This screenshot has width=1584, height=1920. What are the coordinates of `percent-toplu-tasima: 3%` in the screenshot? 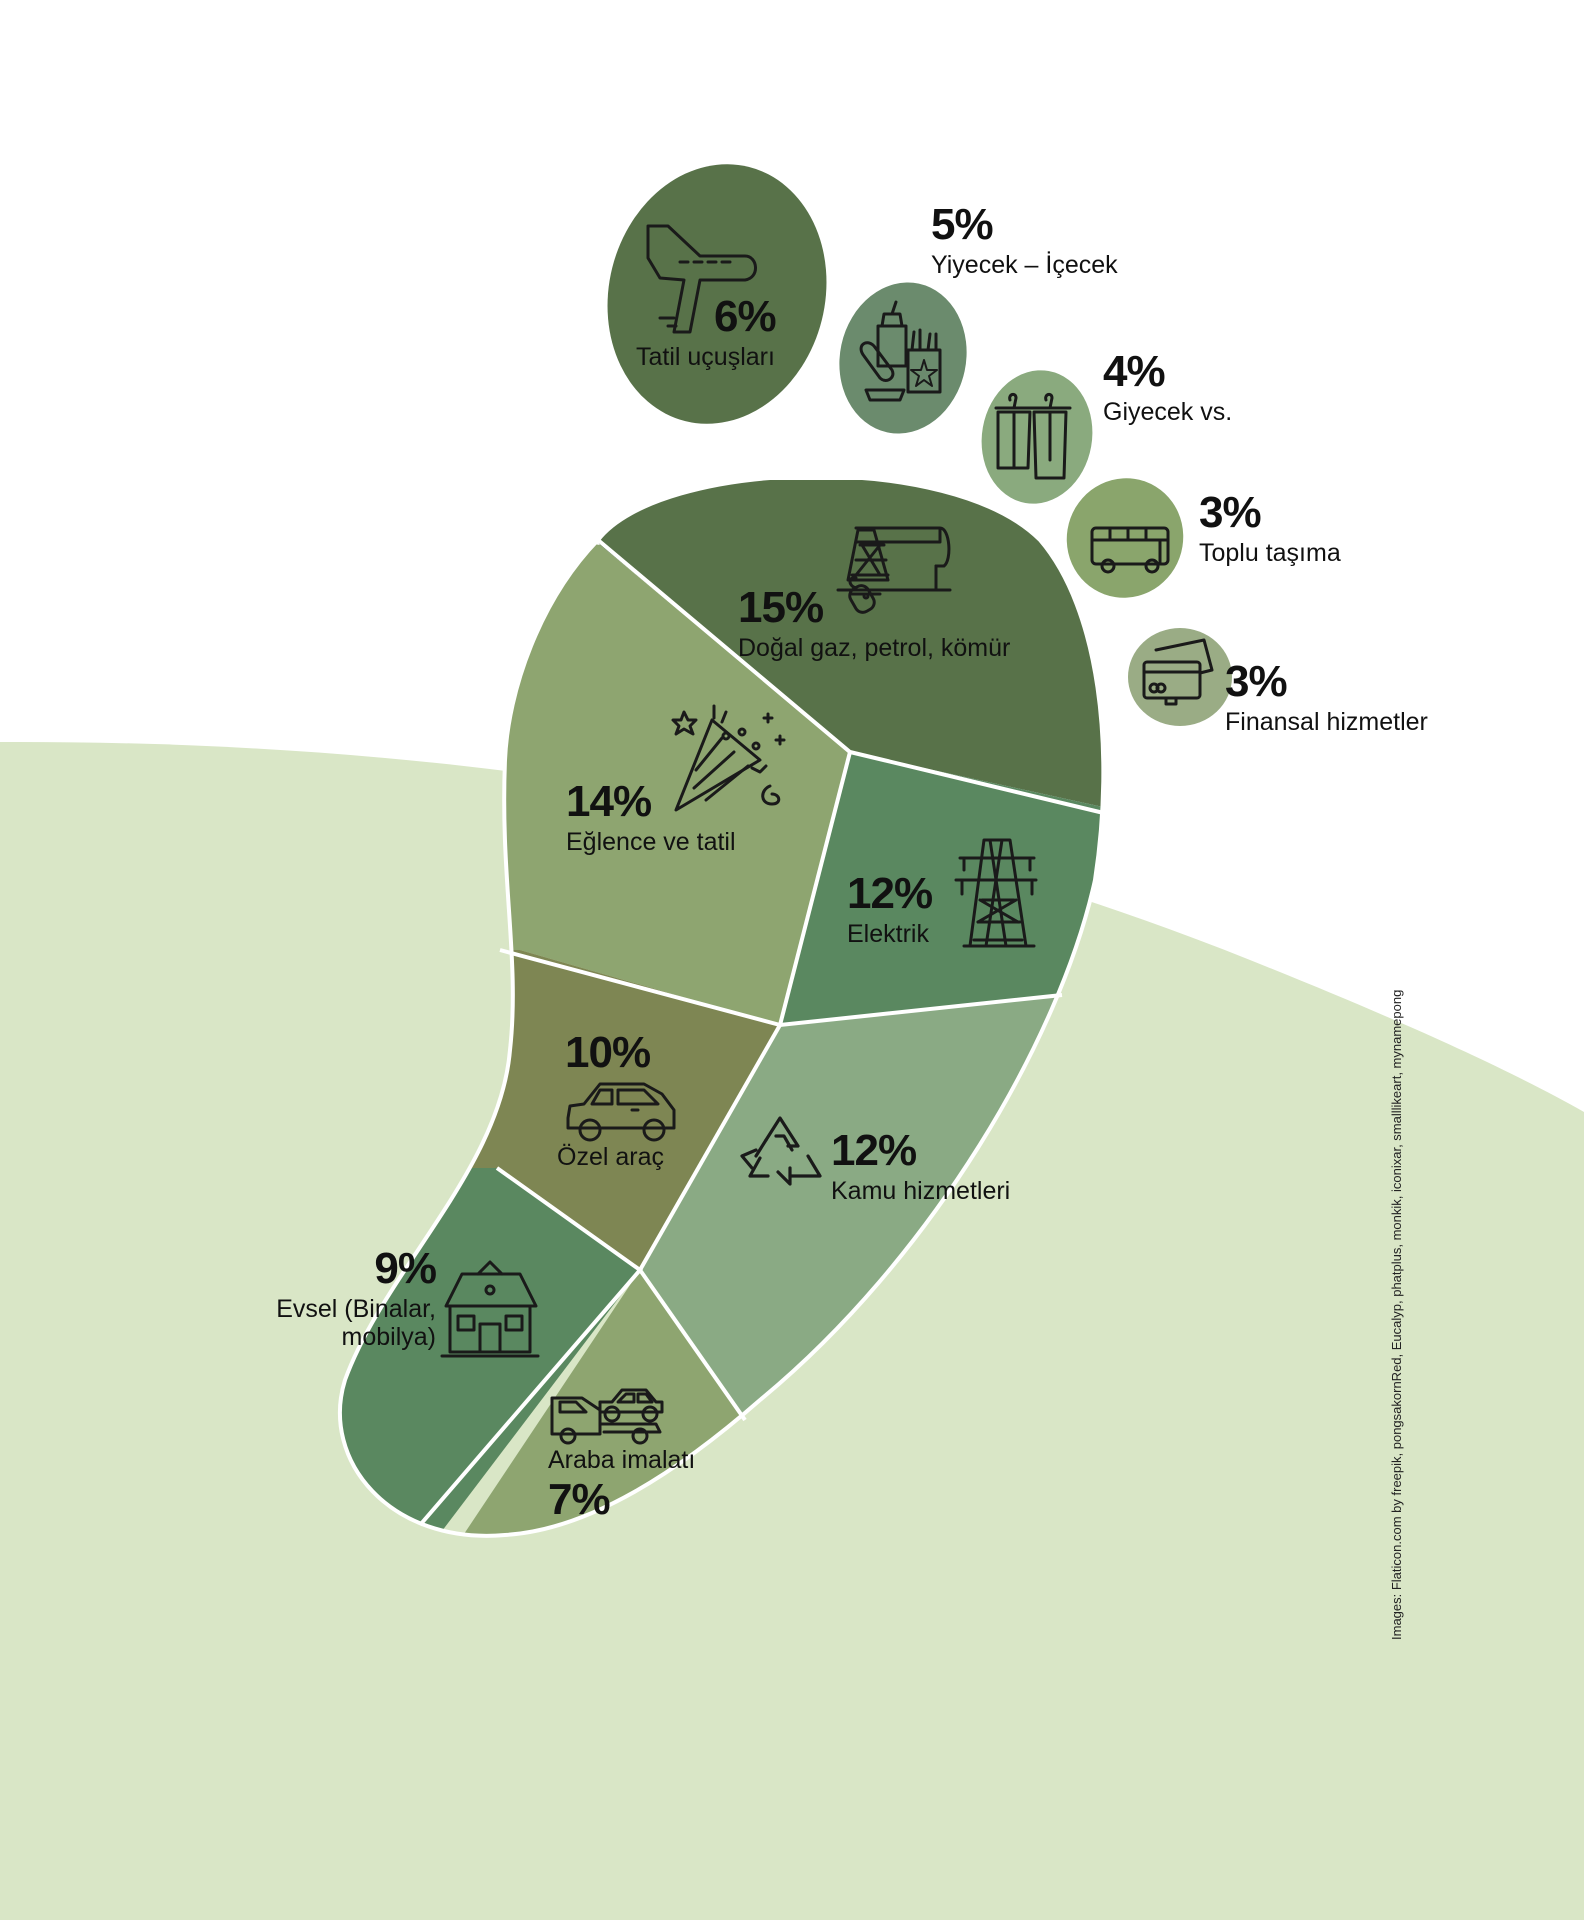 It's located at (1230, 512).